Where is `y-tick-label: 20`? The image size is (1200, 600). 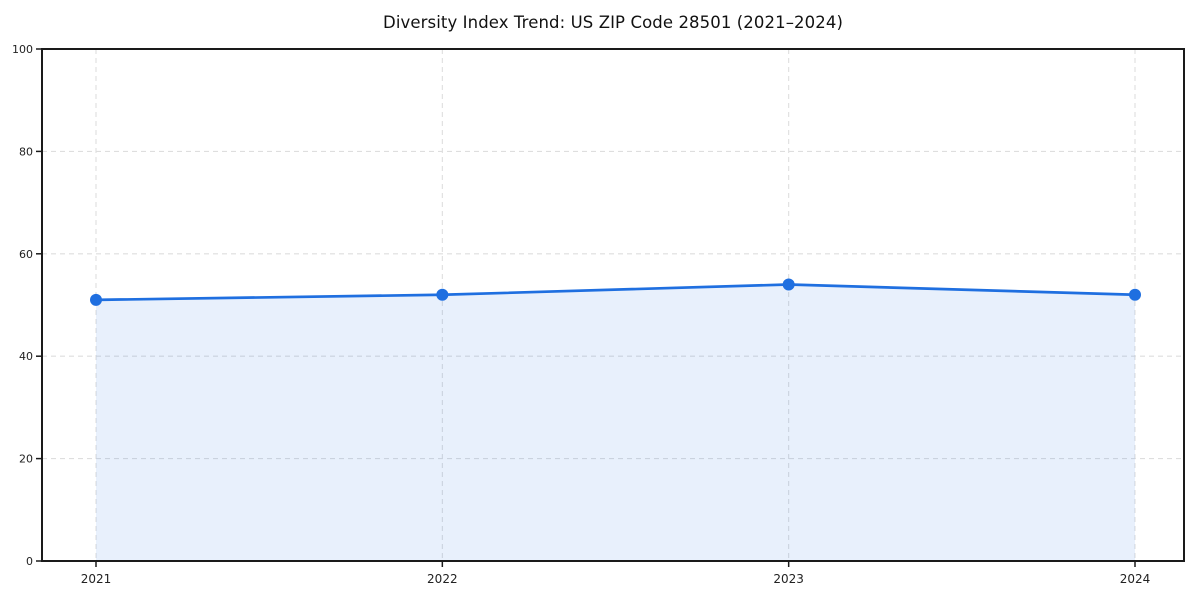
y-tick-label: 20 is located at coordinates (26, 459).